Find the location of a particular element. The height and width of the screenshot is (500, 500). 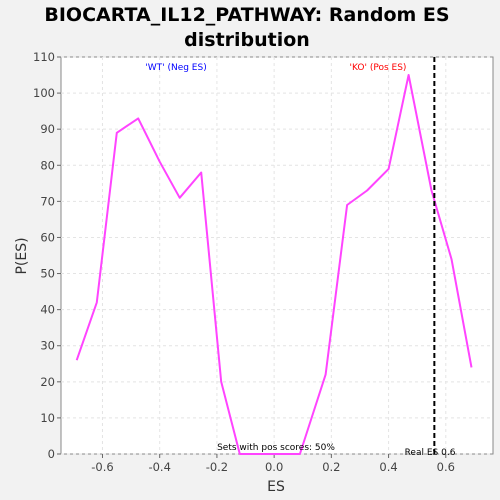

sets-pos-scores-label: Sets with pos scores: 50% is located at coordinates (276, 448).